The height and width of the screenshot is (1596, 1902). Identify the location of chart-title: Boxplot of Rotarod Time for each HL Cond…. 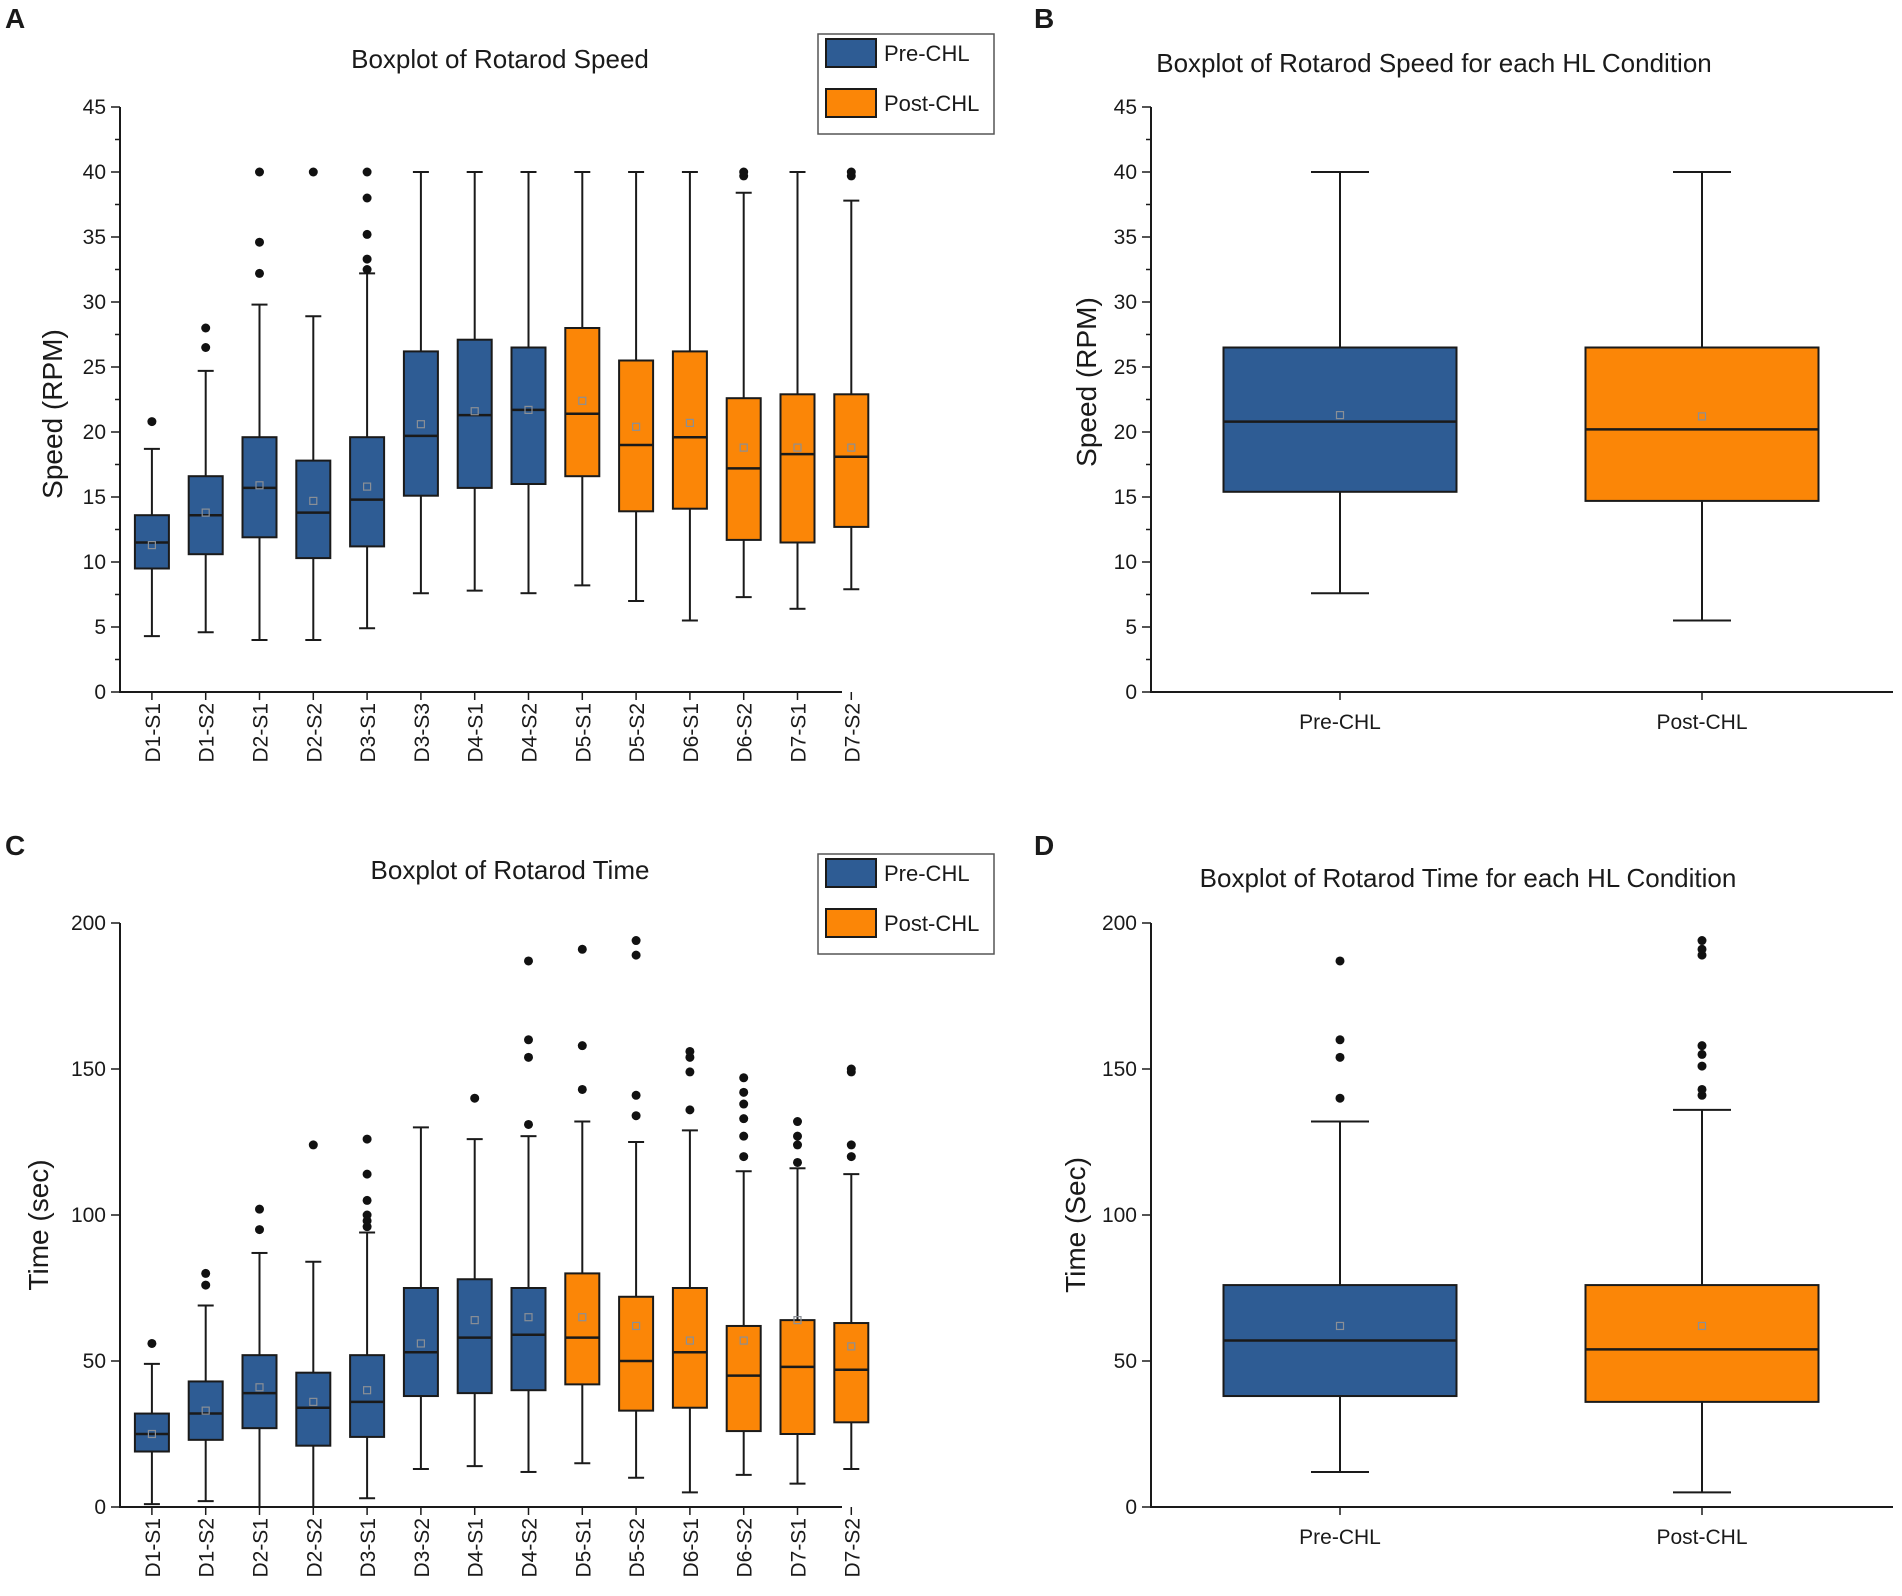
(1468, 878).